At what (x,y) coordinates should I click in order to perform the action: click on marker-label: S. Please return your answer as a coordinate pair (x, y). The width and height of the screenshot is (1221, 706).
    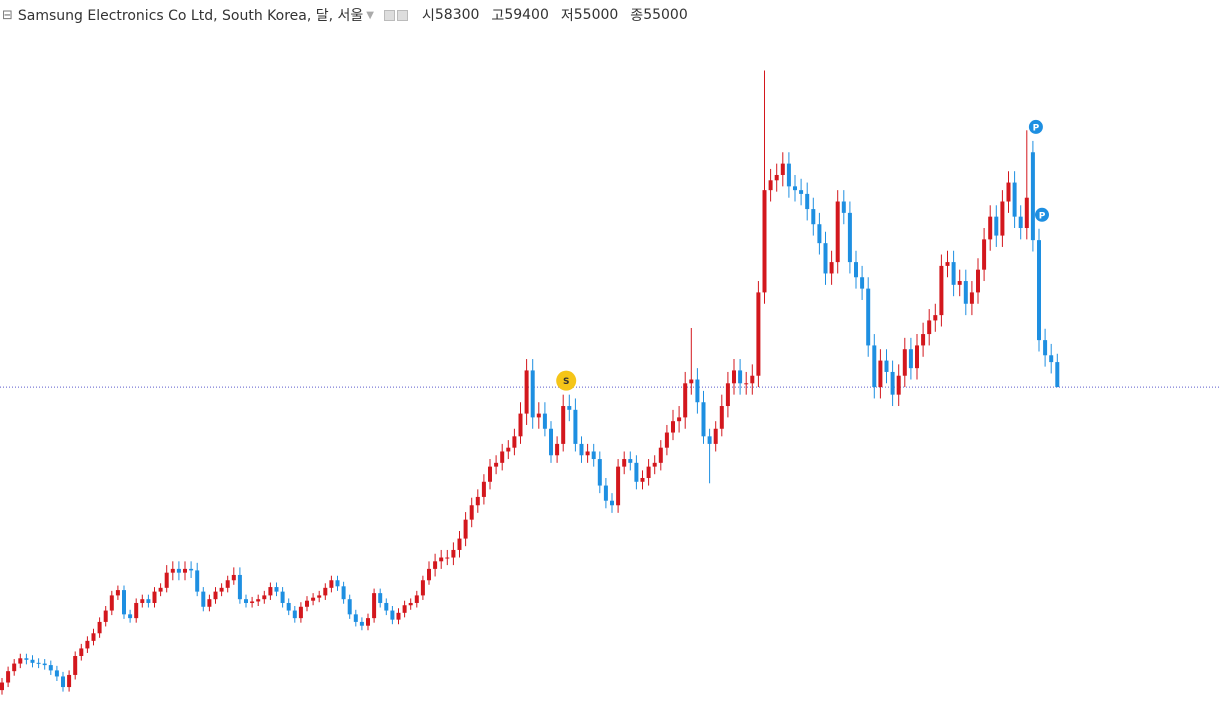
    Looking at the image, I should click on (566, 382).